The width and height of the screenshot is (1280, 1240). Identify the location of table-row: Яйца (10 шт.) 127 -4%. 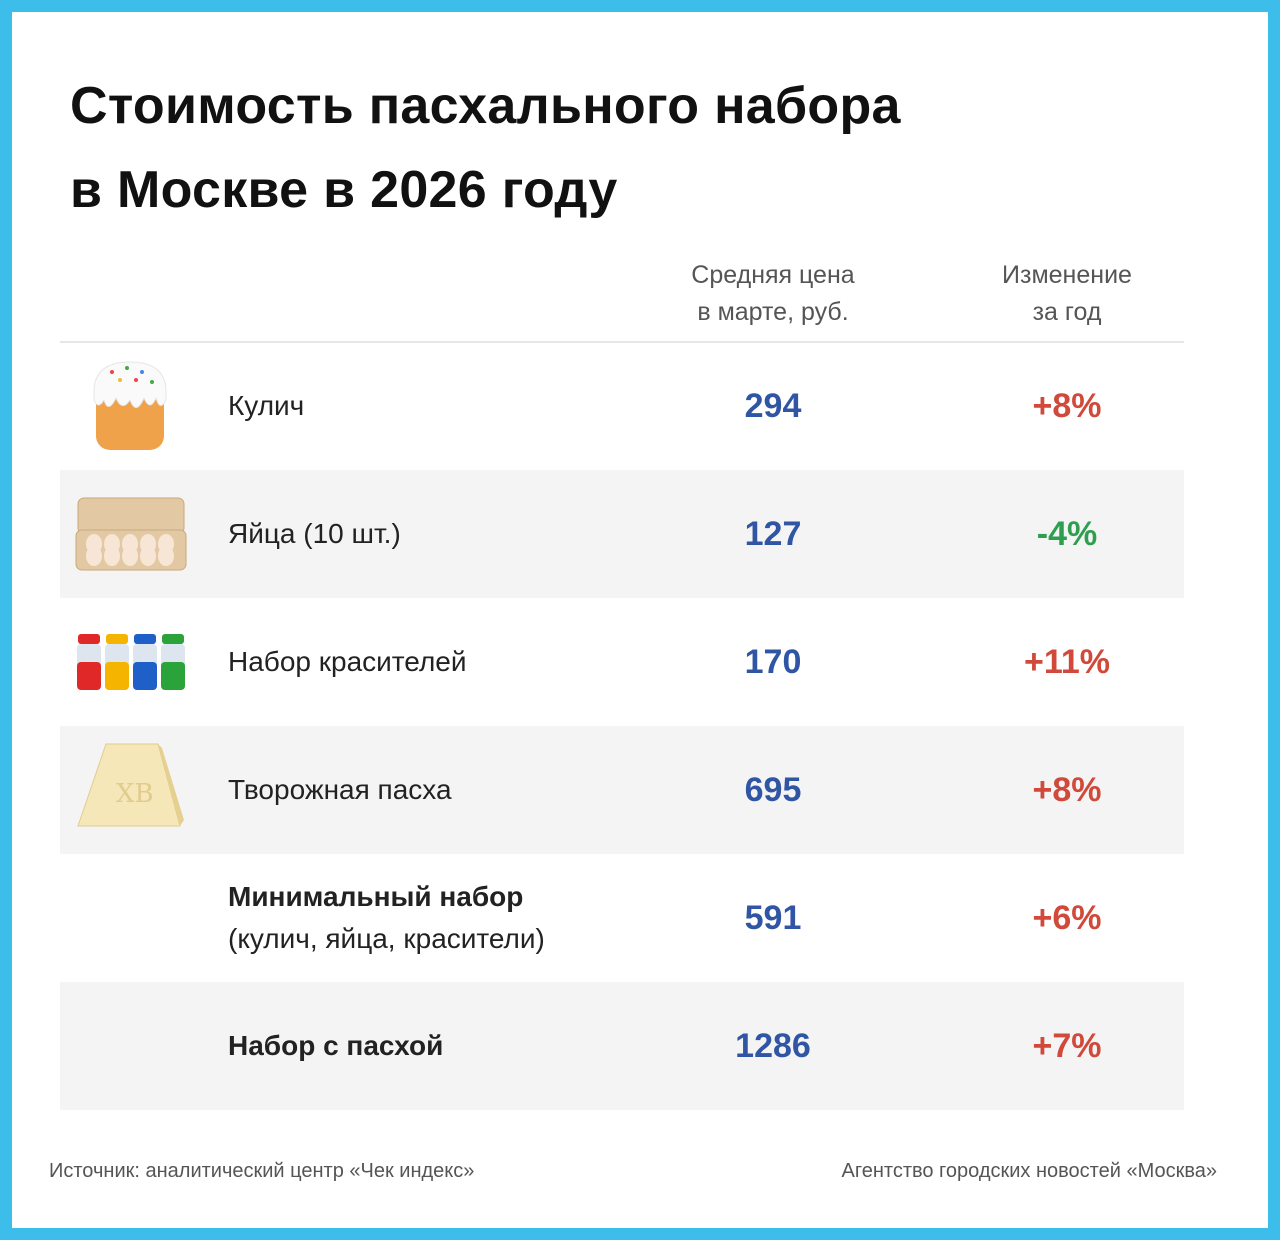
(622, 534).